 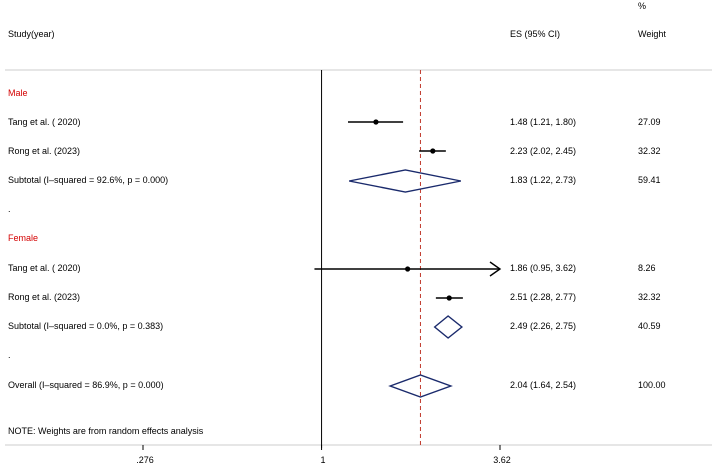 I want to click on subtotal-es-text: 2.49 (2.26, 2.75), so click(x=543, y=326).